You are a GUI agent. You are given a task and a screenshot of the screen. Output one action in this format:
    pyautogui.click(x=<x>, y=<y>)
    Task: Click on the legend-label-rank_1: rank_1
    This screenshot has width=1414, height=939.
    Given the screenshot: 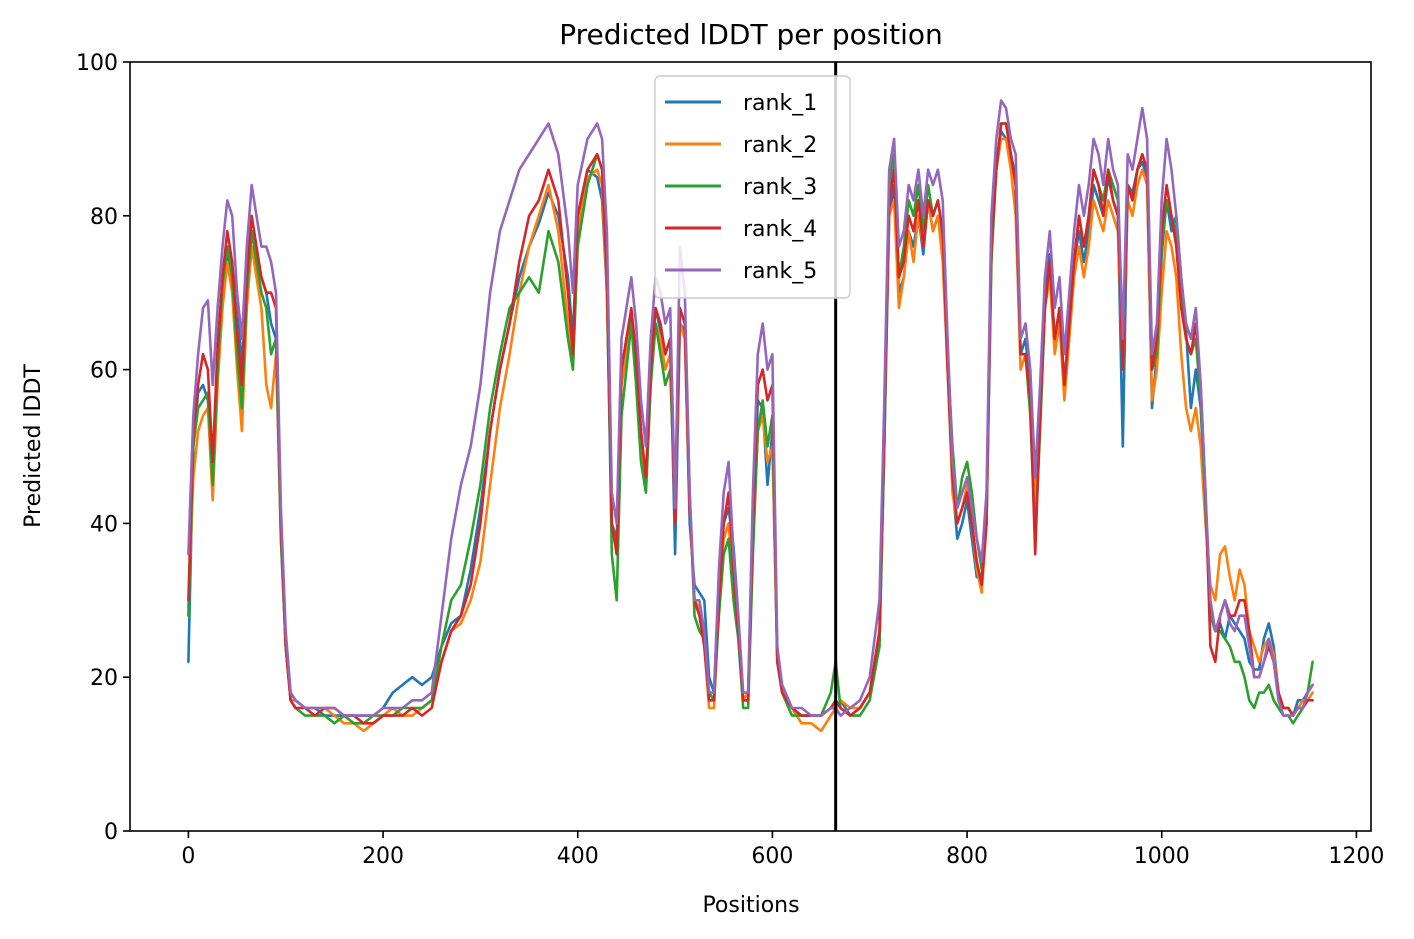 What is the action you would take?
    pyautogui.click(x=780, y=103)
    